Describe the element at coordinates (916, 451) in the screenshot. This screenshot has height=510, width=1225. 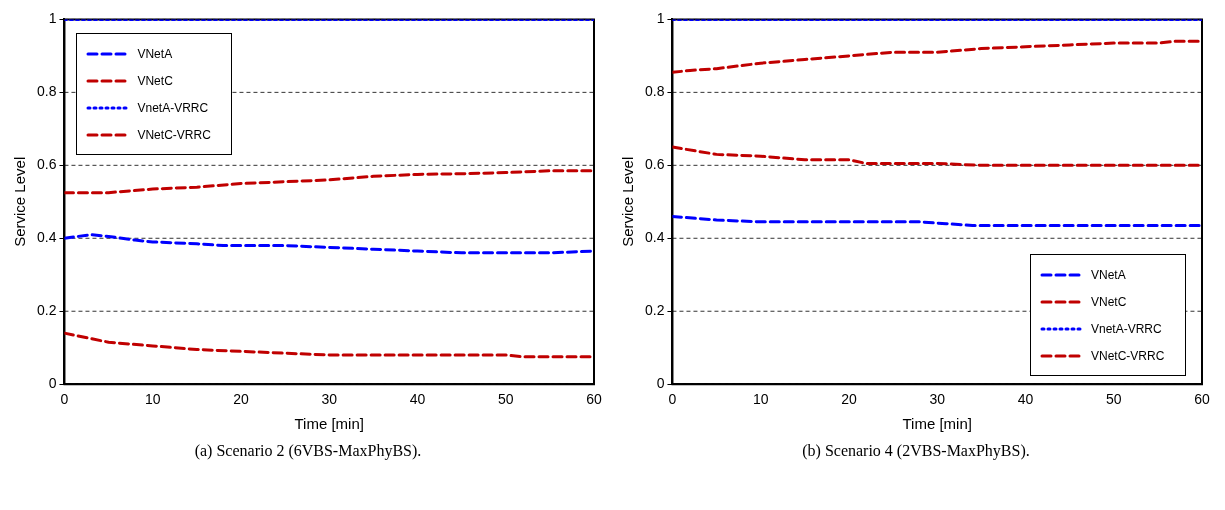
I see `text: (b) Scenario 4 (2VBS-MaxPhyBS).` at that location.